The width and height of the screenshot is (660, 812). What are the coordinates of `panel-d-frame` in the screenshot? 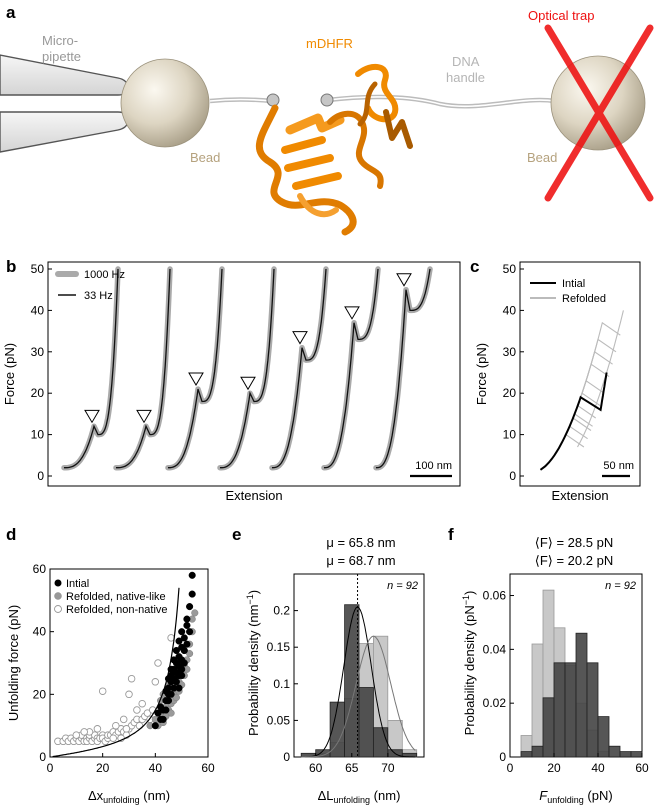 It's located at (129, 663).